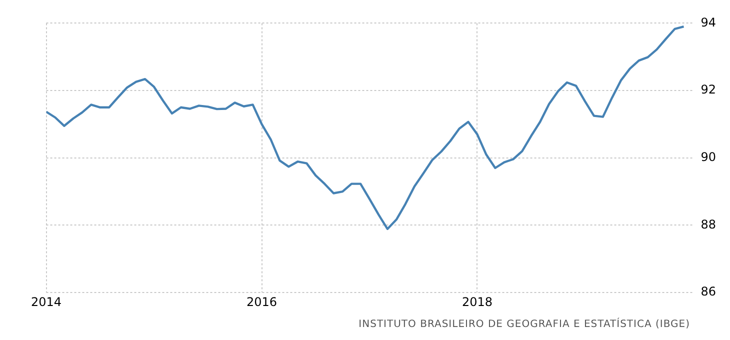 The height and width of the screenshot is (340, 730). I want to click on x-tick-label: 2016, so click(262, 301).